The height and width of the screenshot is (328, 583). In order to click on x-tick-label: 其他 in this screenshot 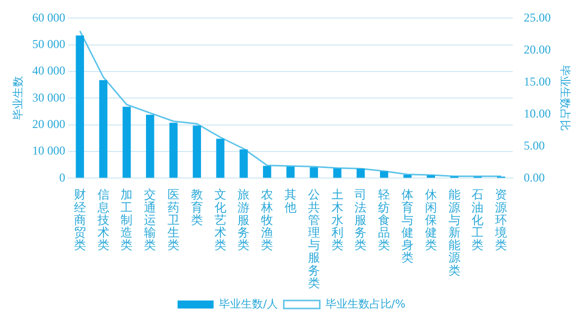, I will do `click(290, 201)`.